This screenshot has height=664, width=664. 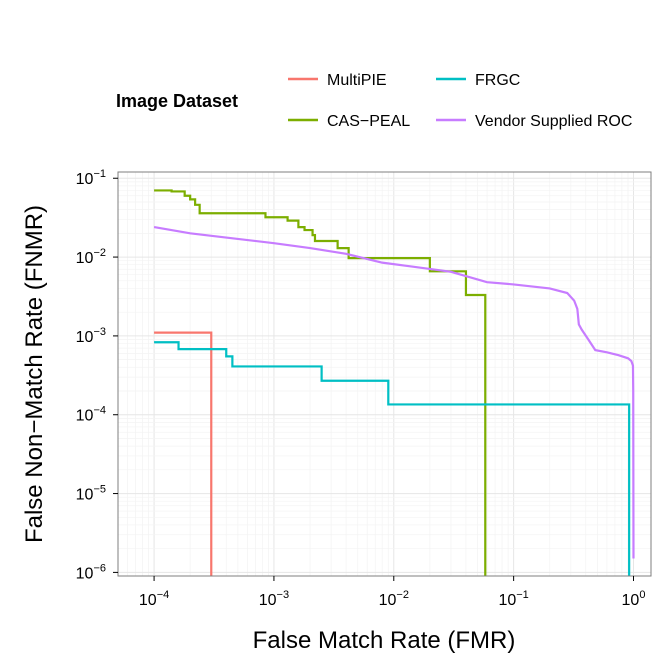 I want to click on x-tick-label: 10⁻³, so click(x=274, y=599).